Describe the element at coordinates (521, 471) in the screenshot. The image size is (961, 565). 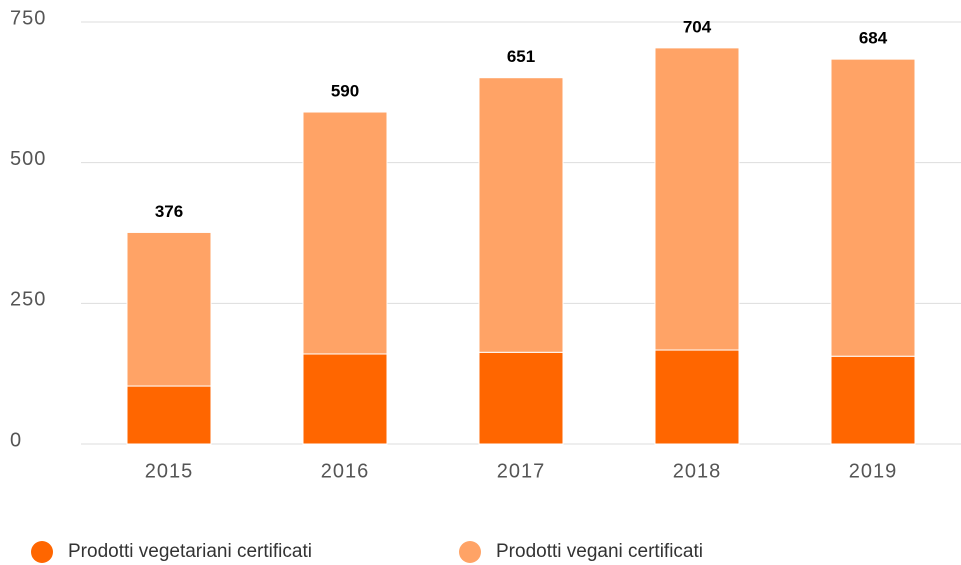
I see `x-tick-label: 2017` at that location.